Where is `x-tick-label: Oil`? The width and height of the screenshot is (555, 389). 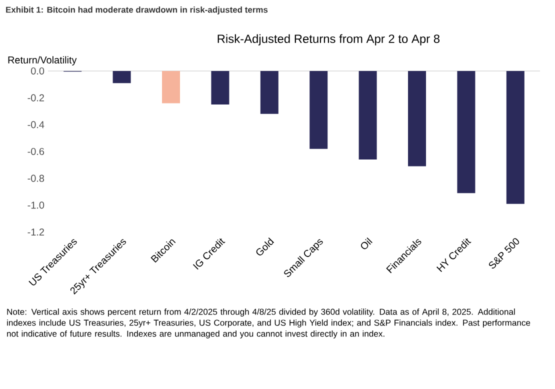
x-tick-label: Oil is located at coordinates (366, 243).